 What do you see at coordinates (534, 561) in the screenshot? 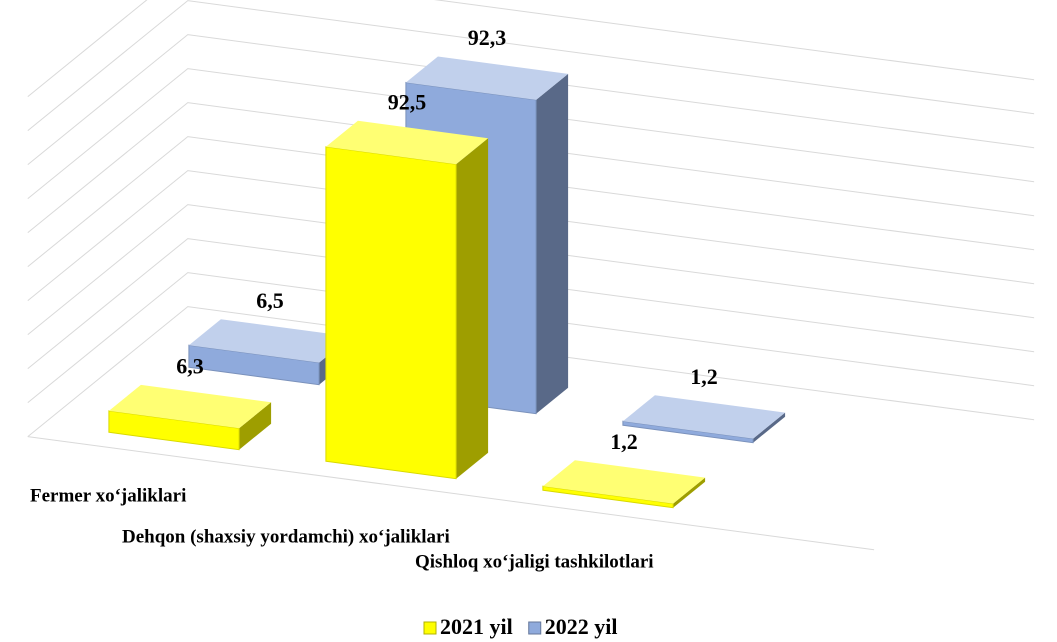
I see `x-tick-label: Qishloq xo‘jaligi tashkilotlari` at bounding box center [534, 561].